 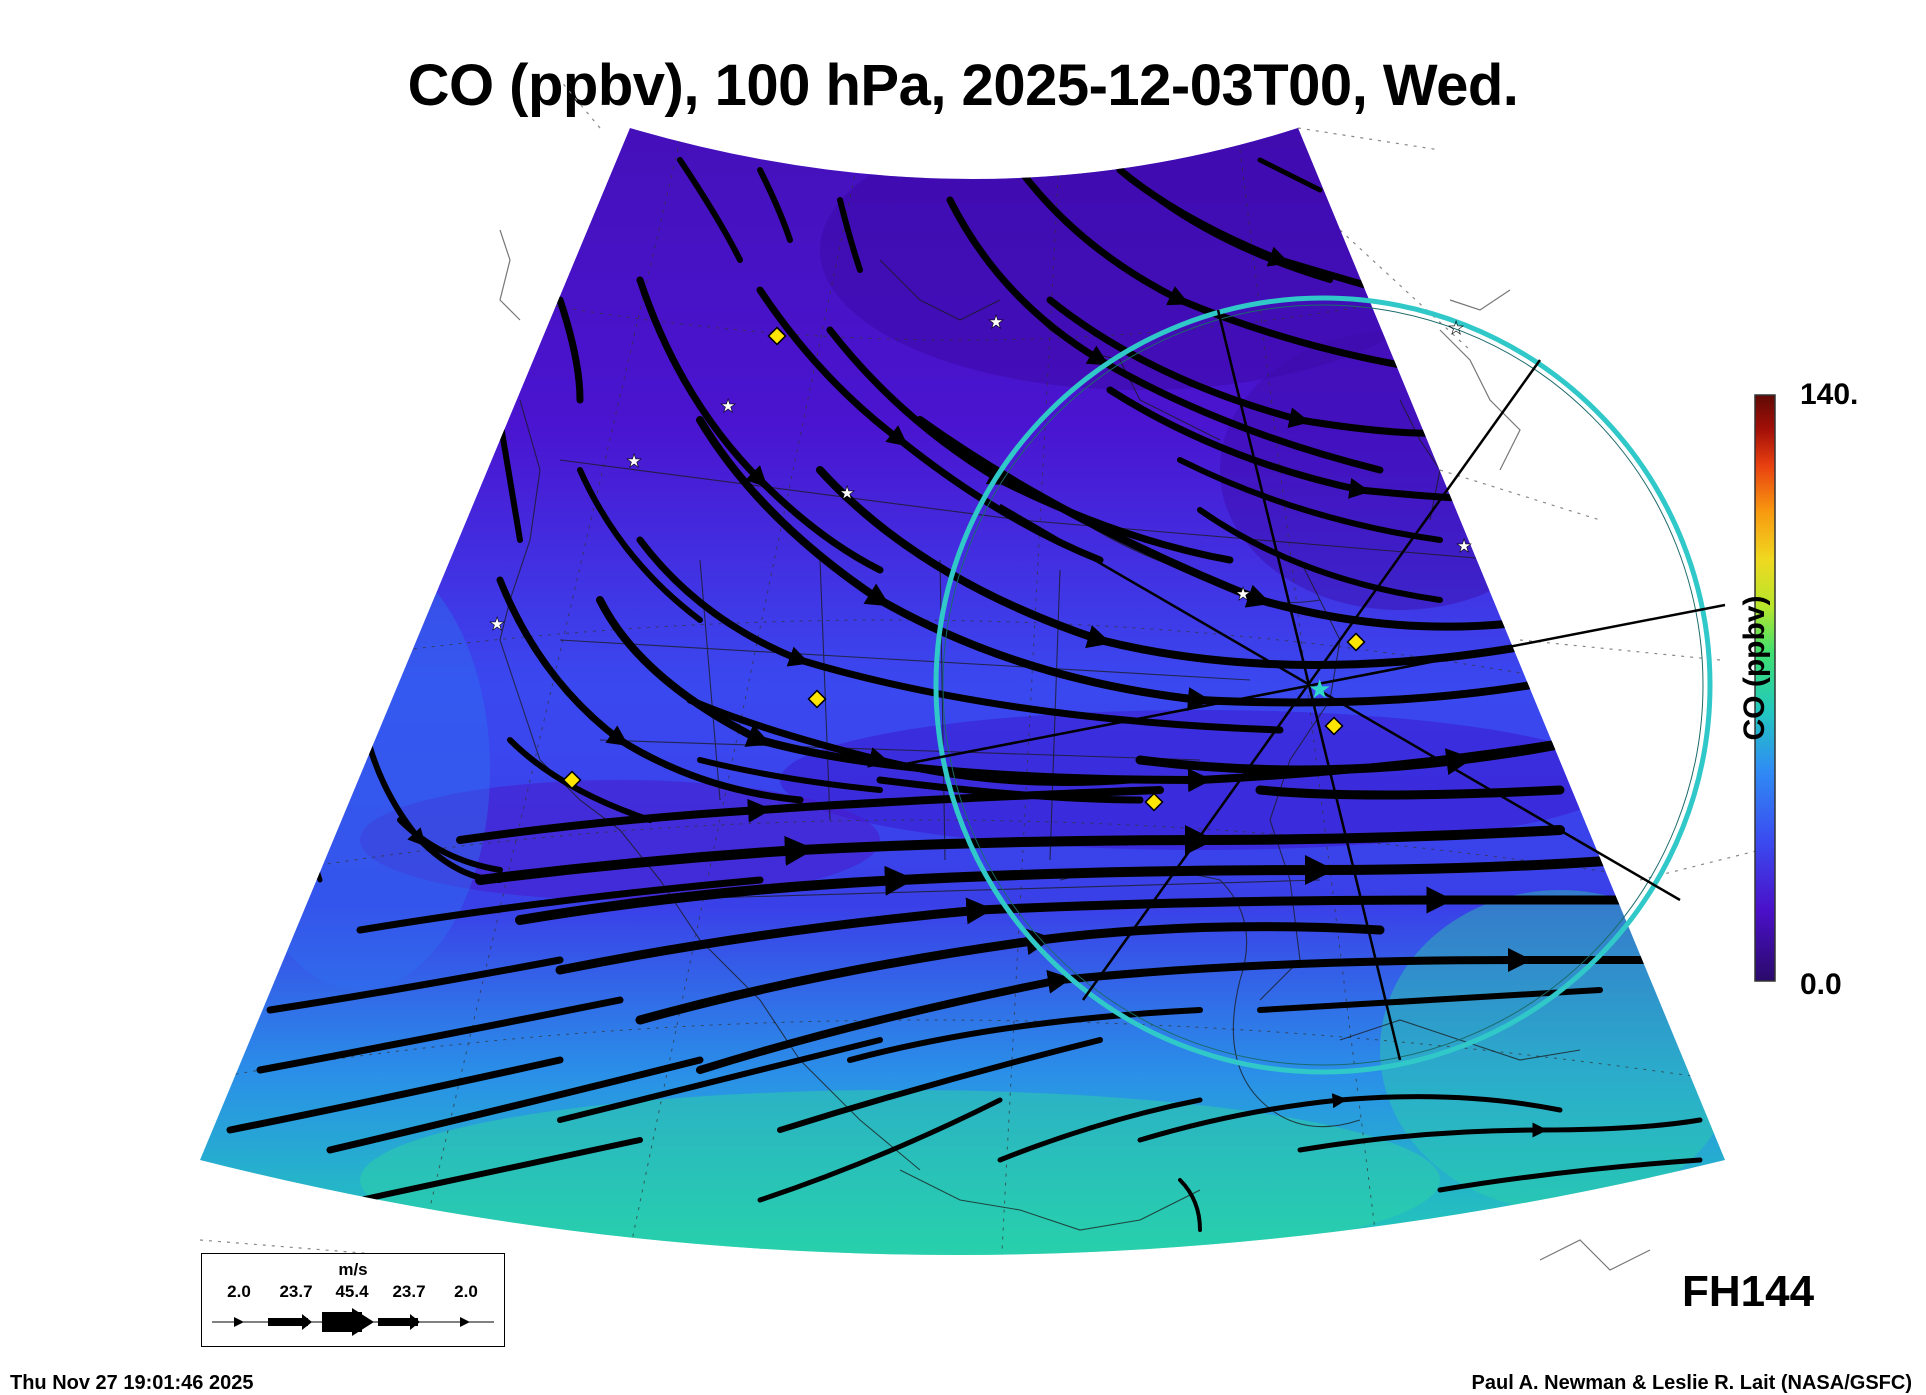 I want to click on colorbar-max-label: 140., so click(x=1829, y=394).